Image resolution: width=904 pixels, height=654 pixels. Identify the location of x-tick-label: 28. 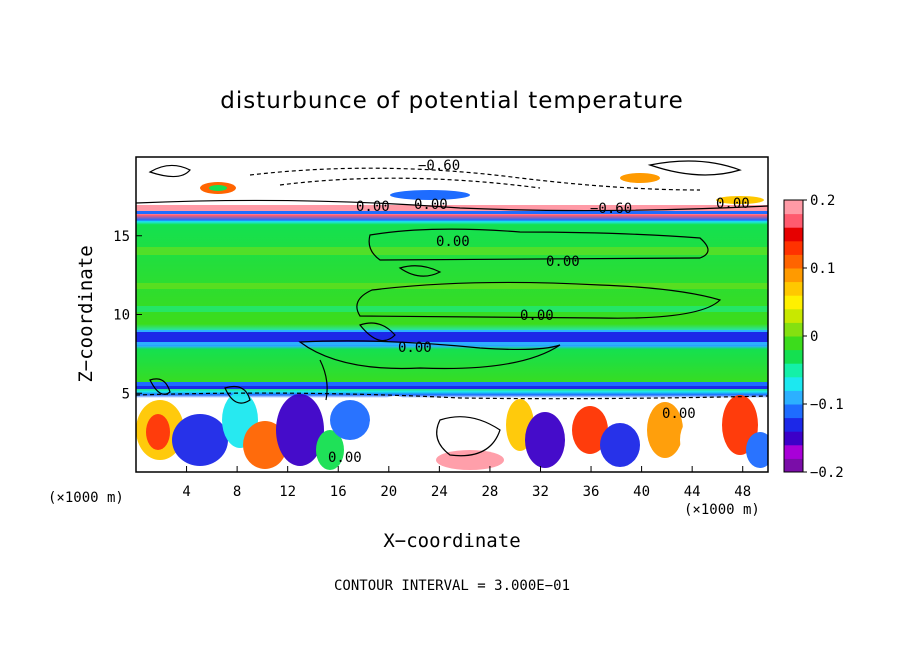
(489, 492).